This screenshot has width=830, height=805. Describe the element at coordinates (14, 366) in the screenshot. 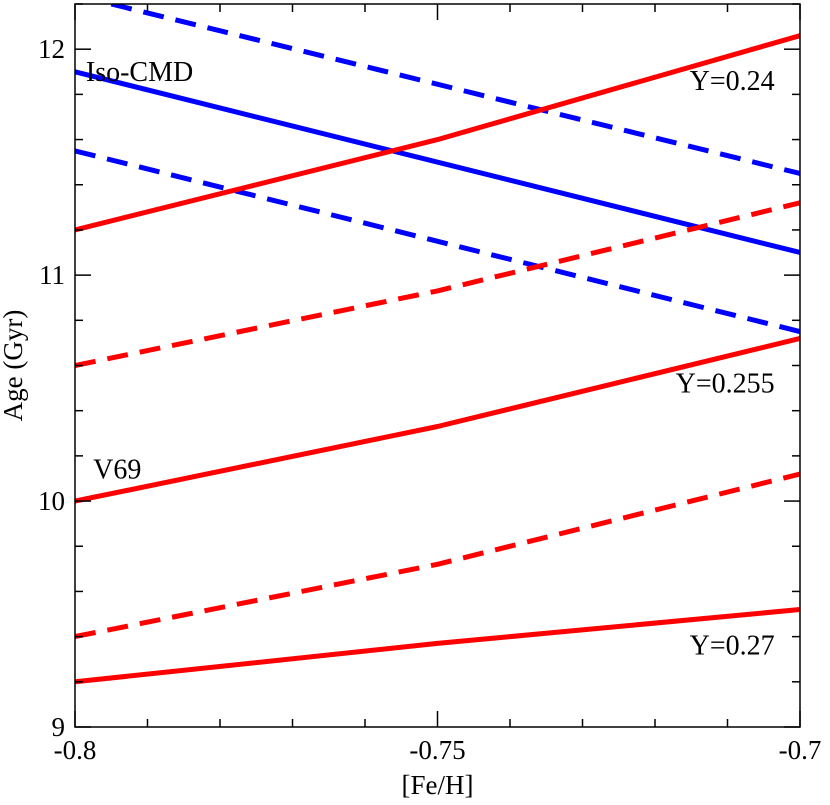

I see `y-axis-title: Age (Gyr)` at that location.